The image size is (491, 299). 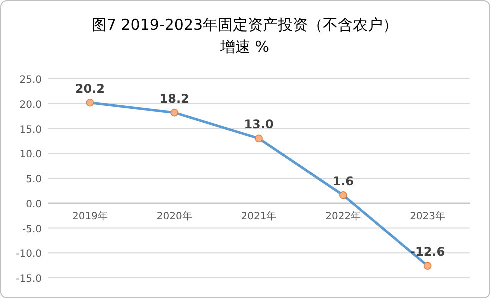 I want to click on chart-subtitle: 增速 %, so click(x=244, y=47).